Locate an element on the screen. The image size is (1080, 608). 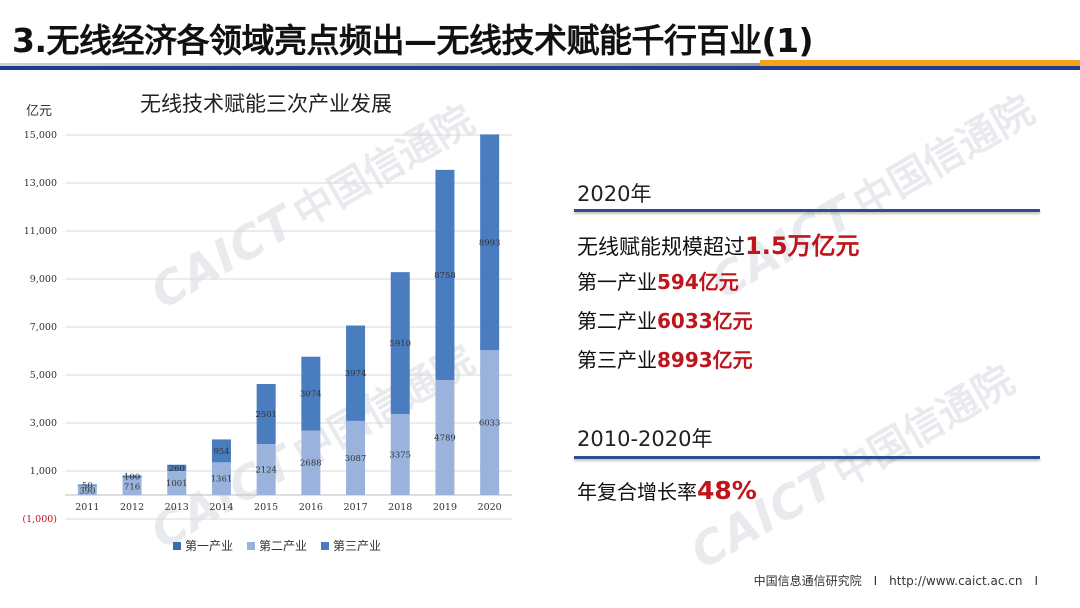
stat-total-scale: 无线赋能规模超过1.5万亿元 is located at coordinates (718, 243).